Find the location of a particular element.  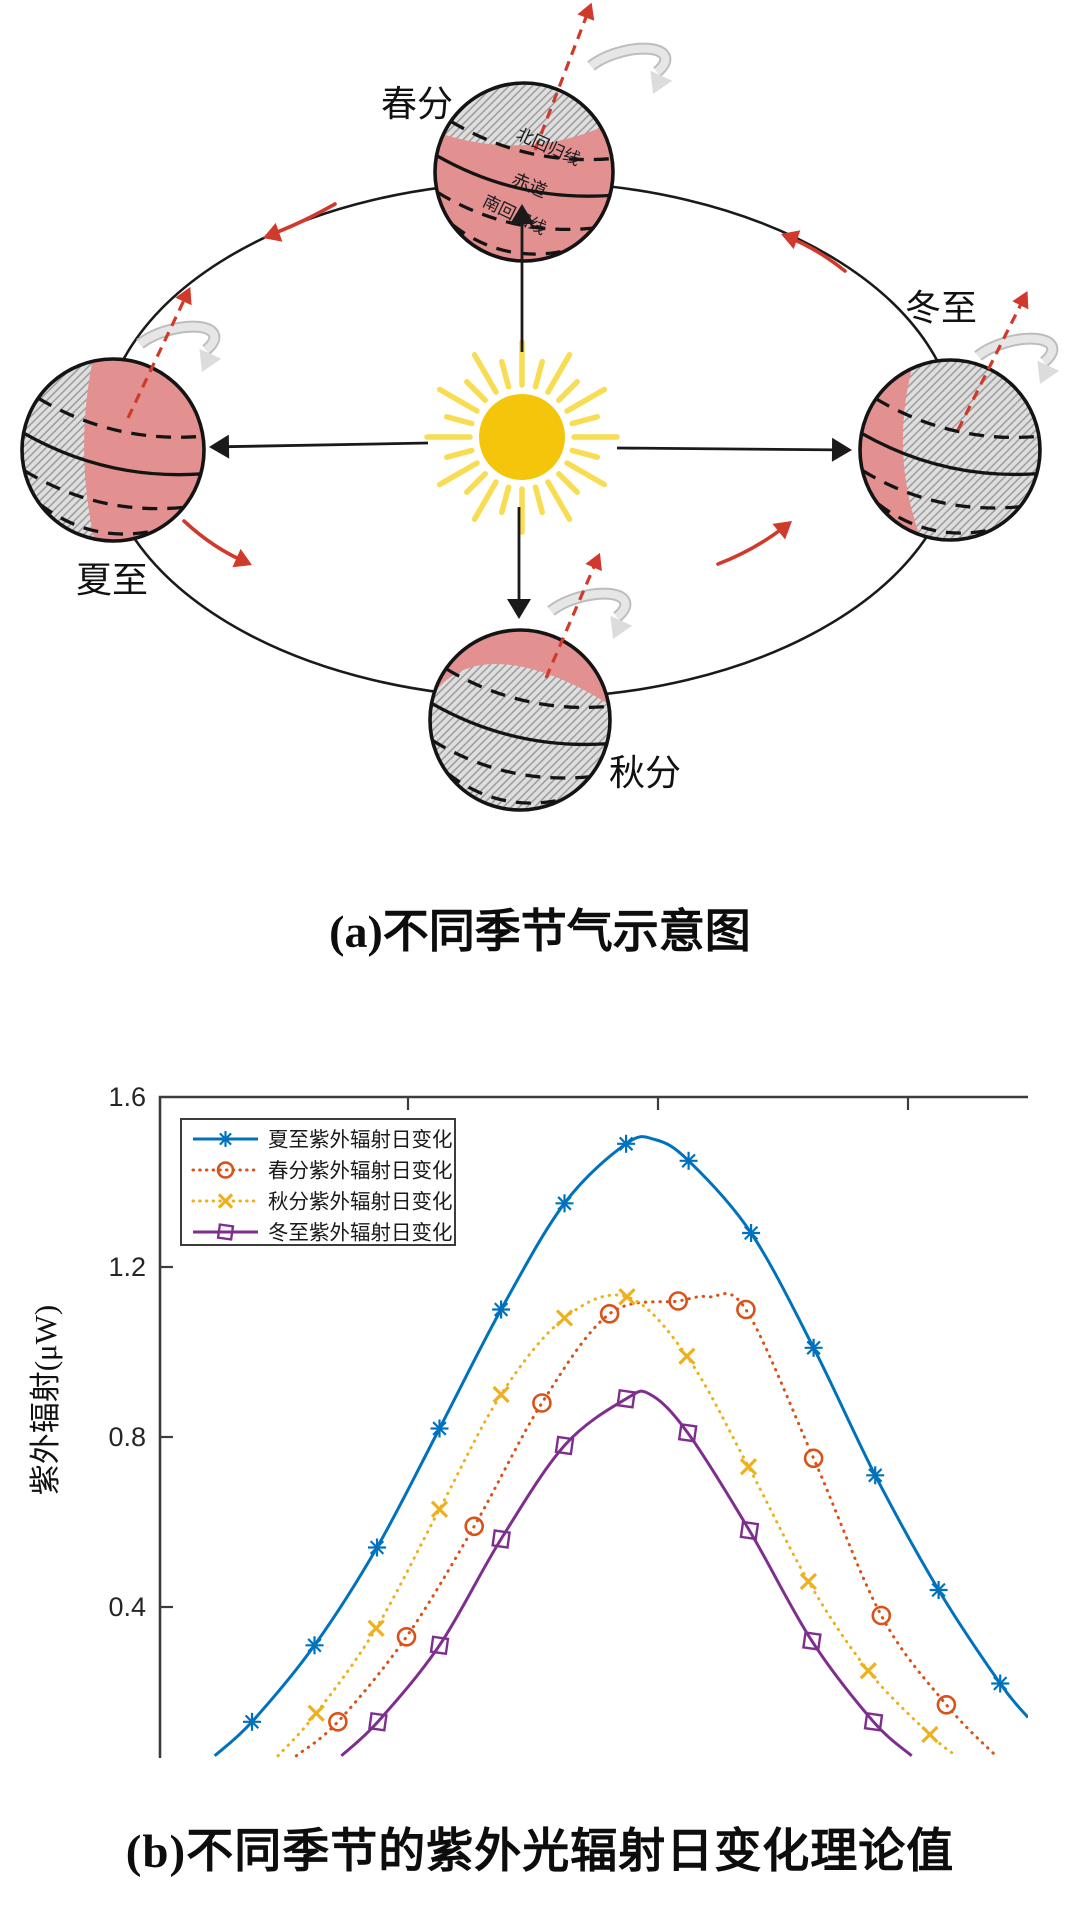

globe-autumn is located at coordinates (520, 720).